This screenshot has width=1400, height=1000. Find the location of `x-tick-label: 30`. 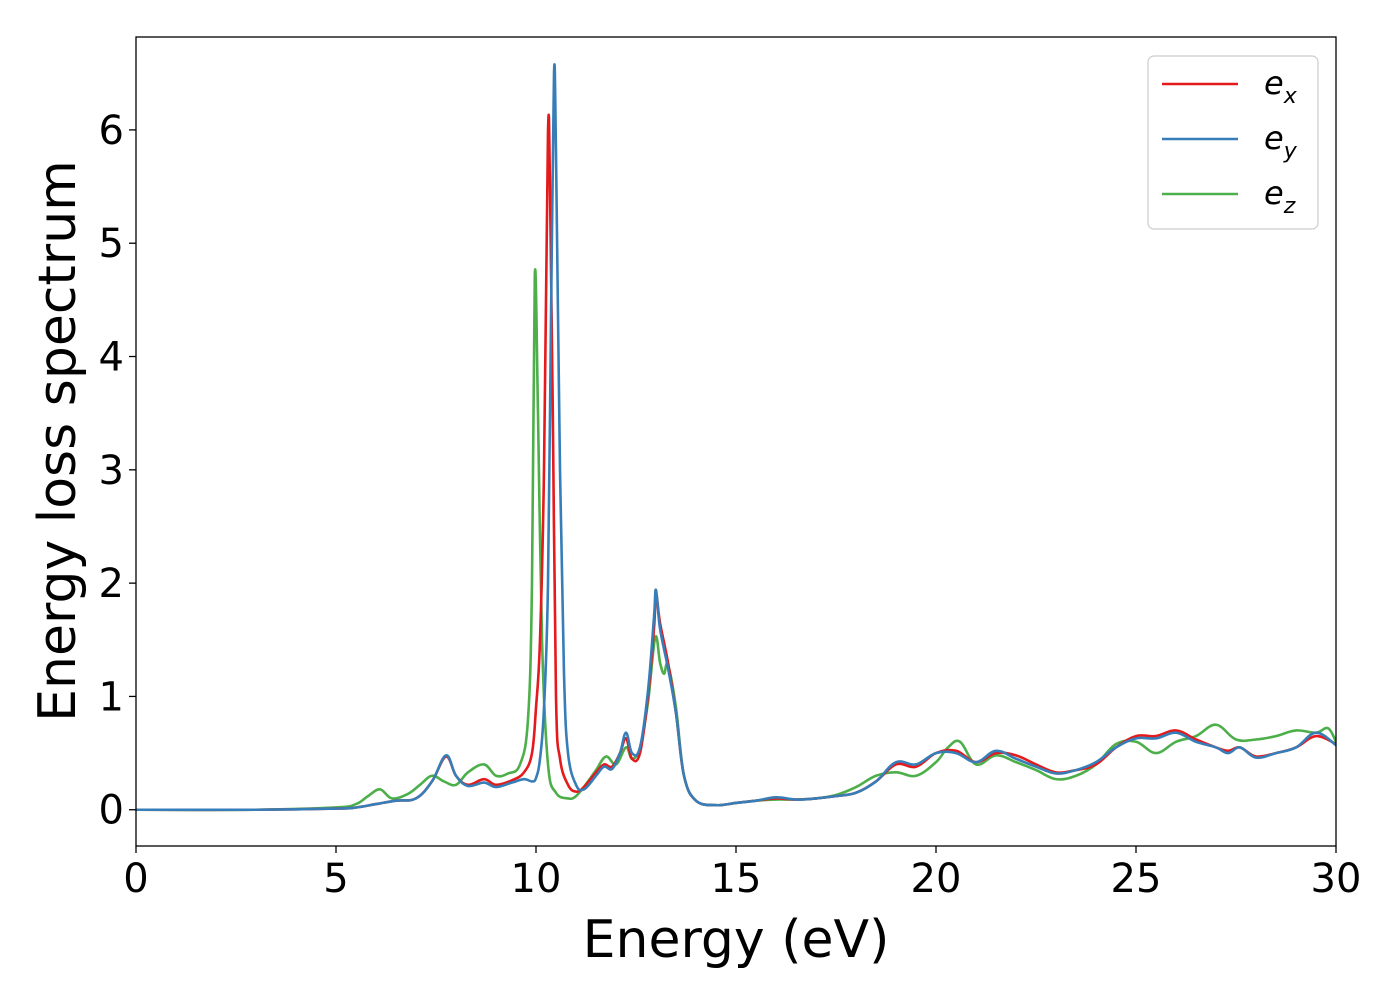

x-tick-label: 30 is located at coordinates (1336, 879).